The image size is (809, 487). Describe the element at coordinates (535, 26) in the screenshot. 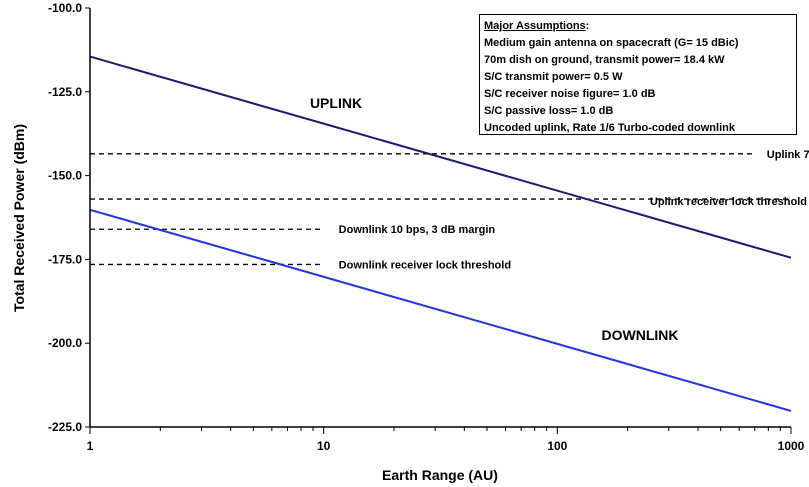

I see `assumptions-title: Major Assumptions` at that location.